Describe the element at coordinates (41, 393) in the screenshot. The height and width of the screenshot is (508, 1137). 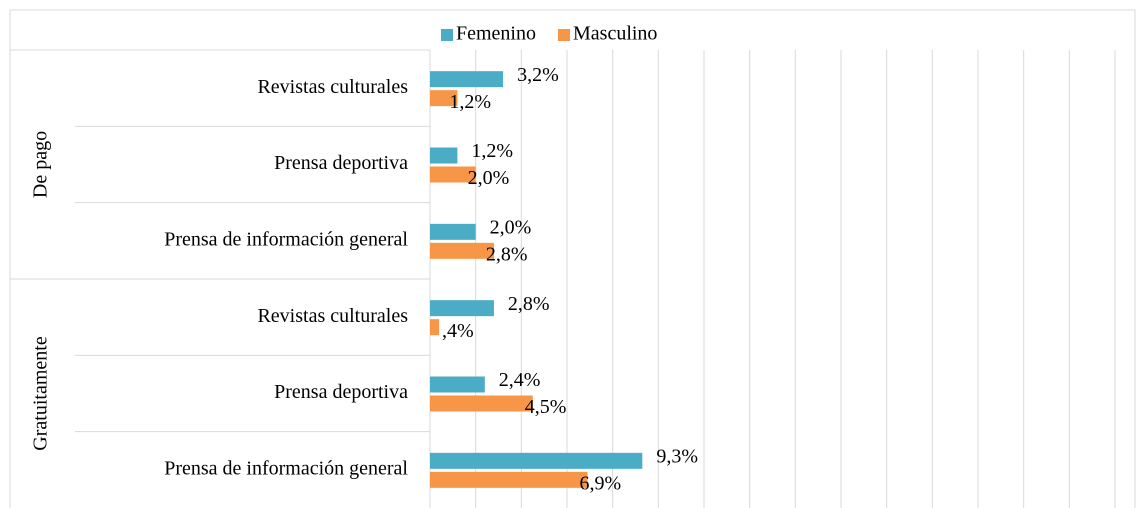
I see `group-label: Gratuitamente` at that location.